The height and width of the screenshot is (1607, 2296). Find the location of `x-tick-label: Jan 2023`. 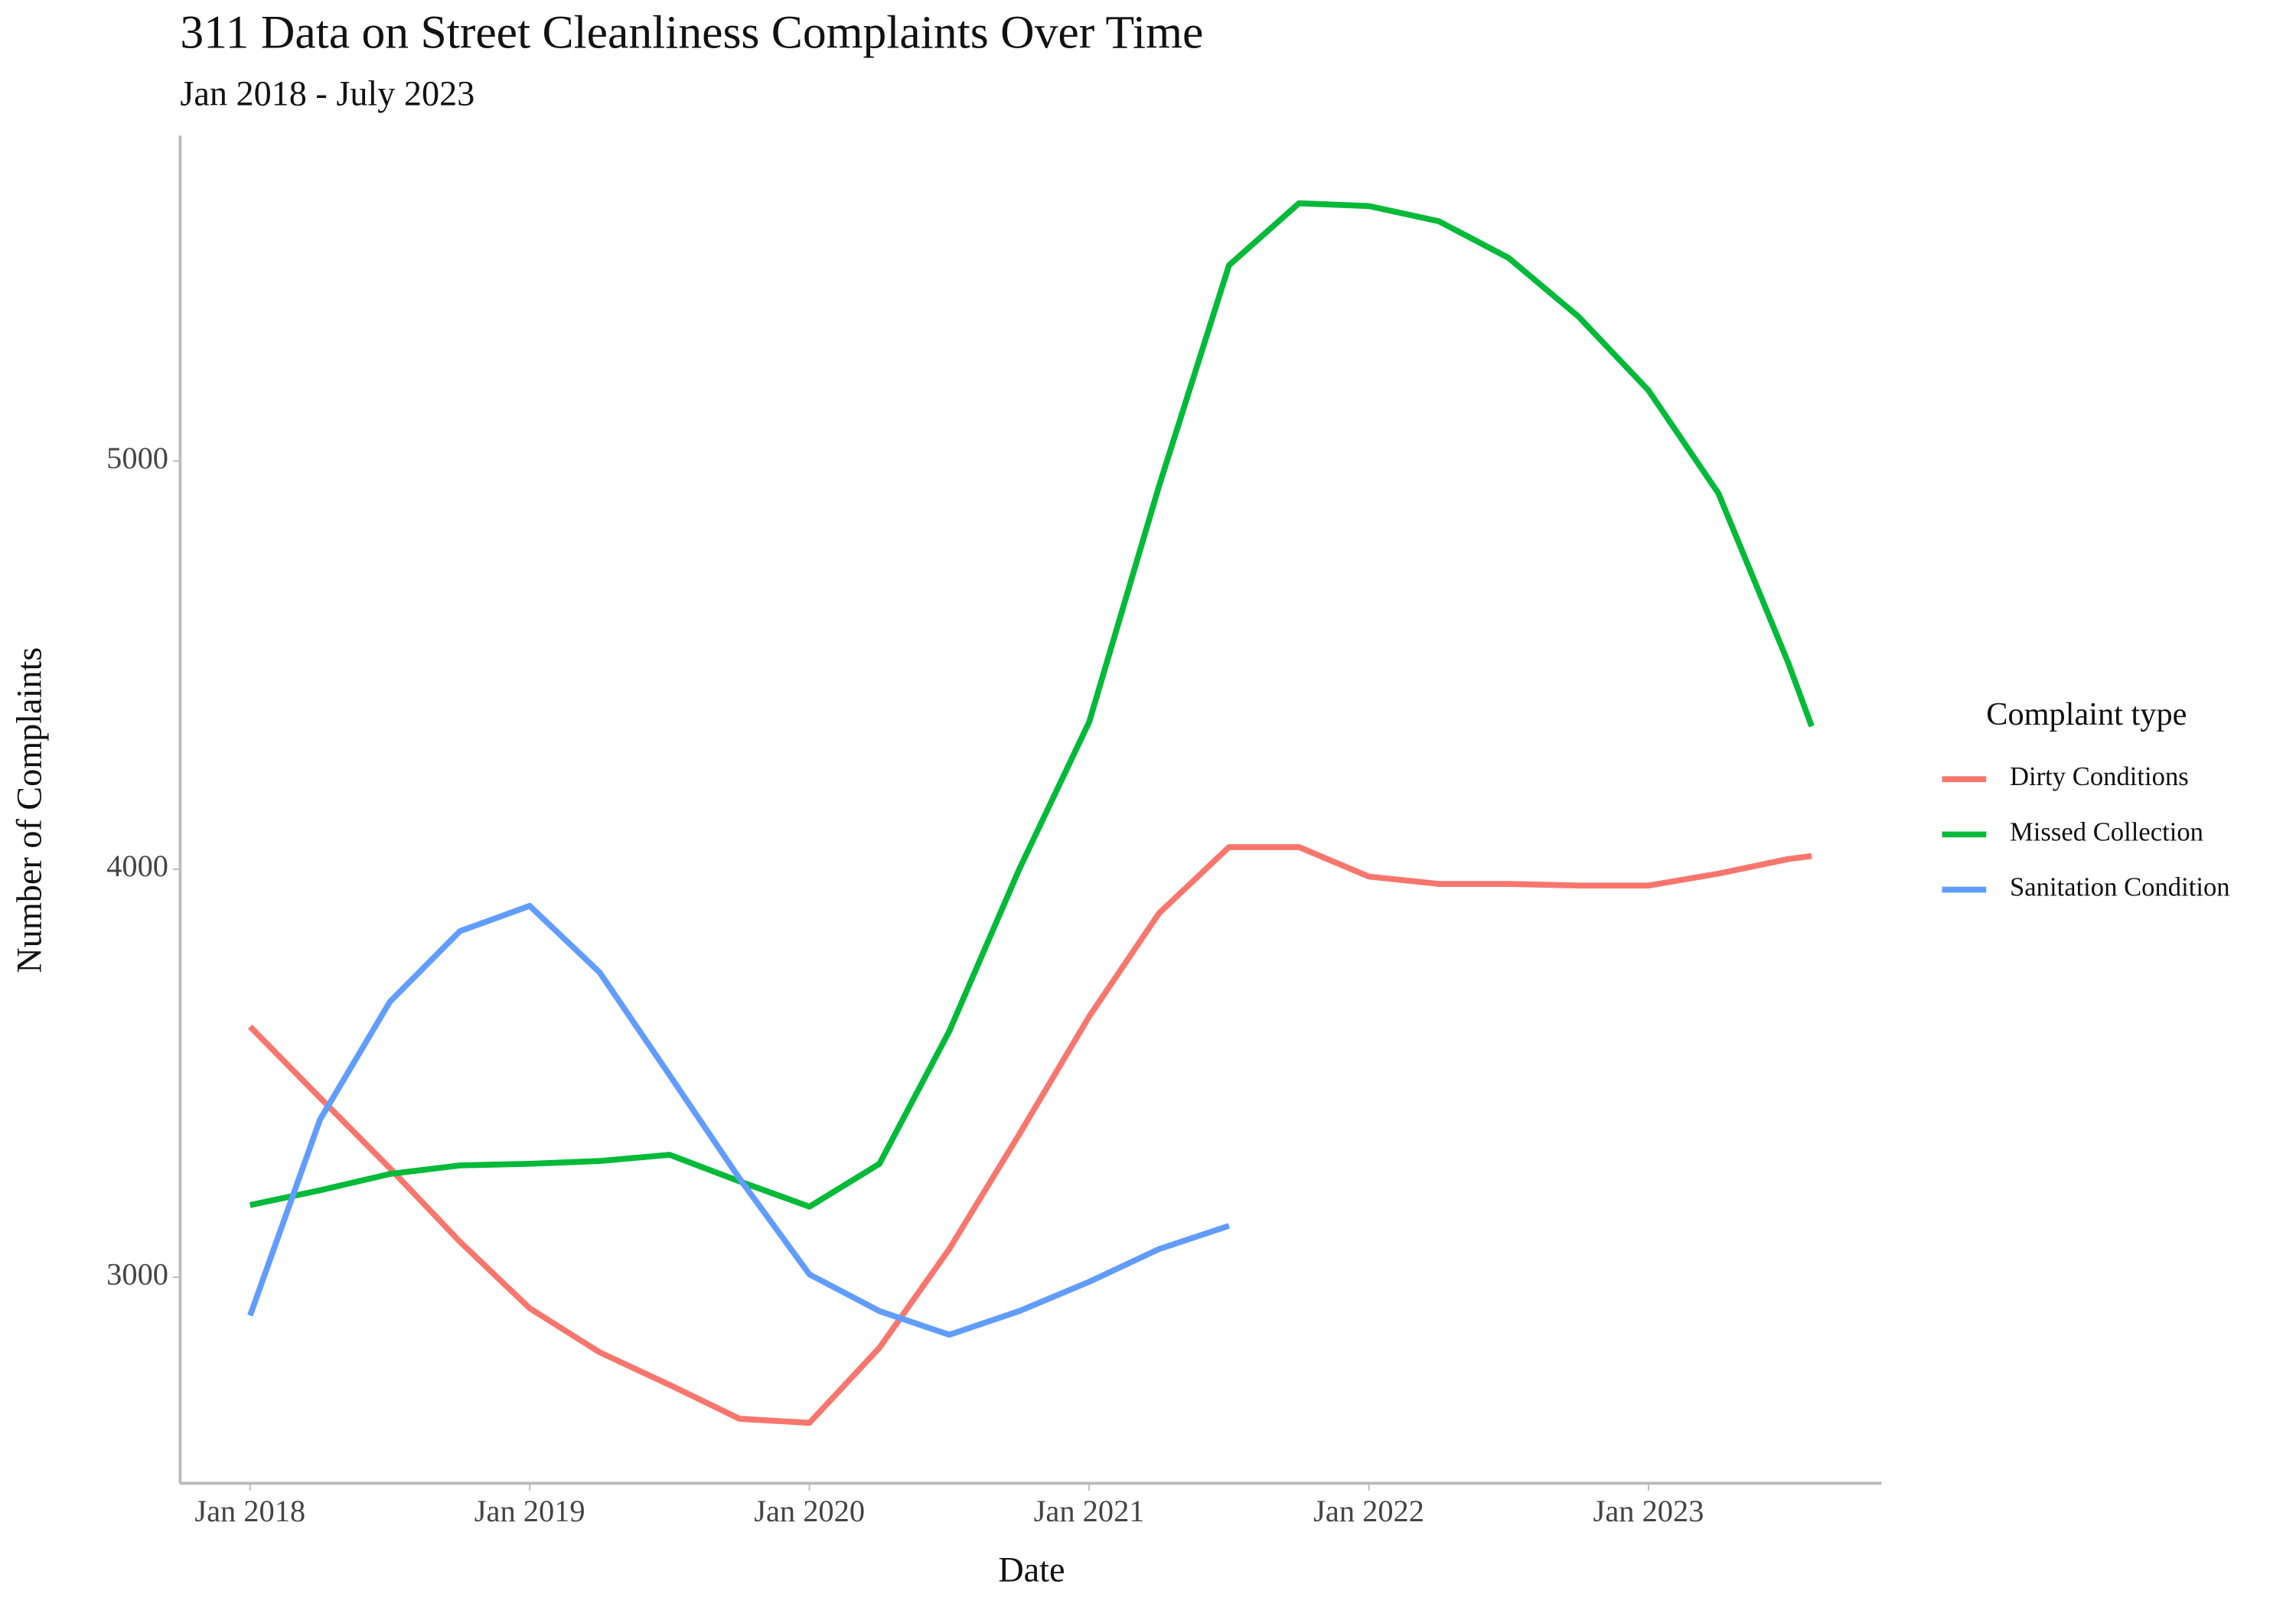

x-tick-label: Jan 2023 is located at coordinates (1648, 1511).